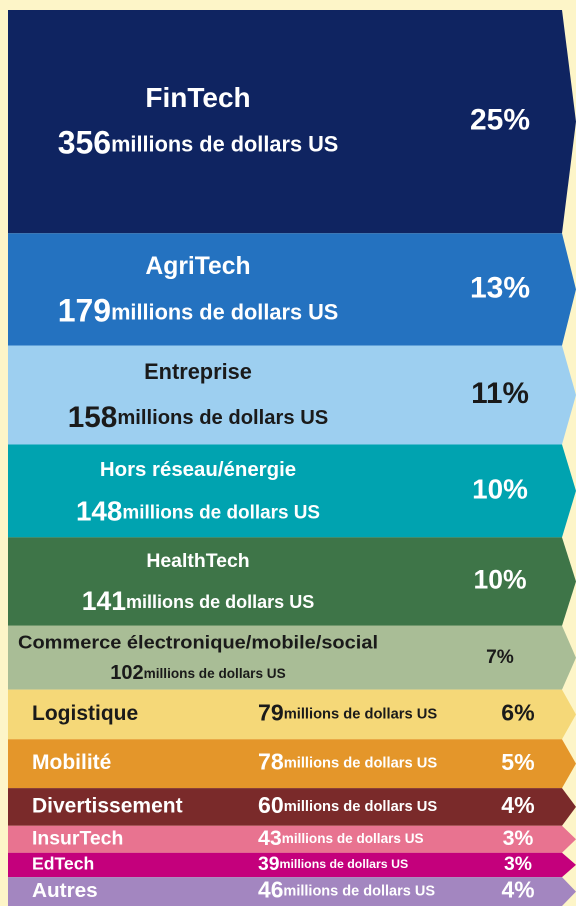 The height and width of the screenshot is (906, 576). Describe the element at coordinates (500, 120) in the screenshot. I see `share-label: 25%` at that location.